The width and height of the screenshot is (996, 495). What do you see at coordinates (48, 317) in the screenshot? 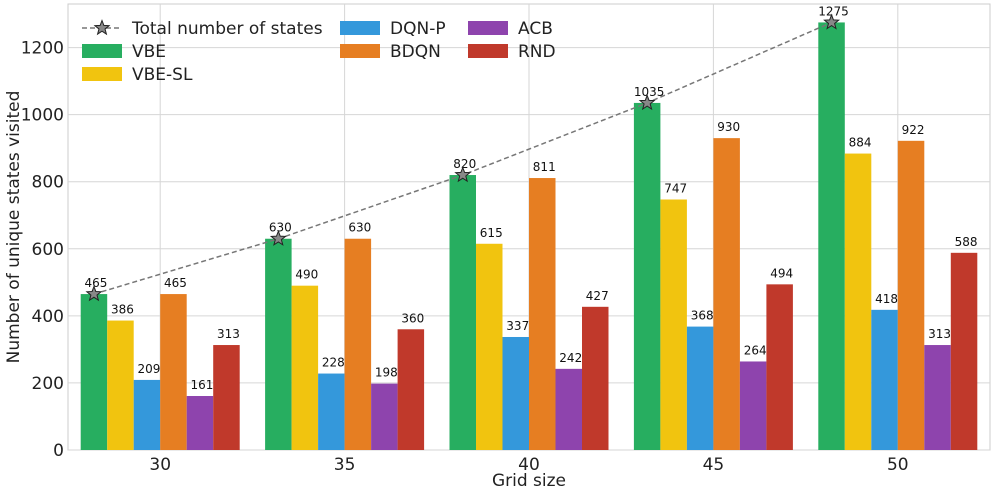
I see `y-tick-label: 400` at bounding box center [48, 317].